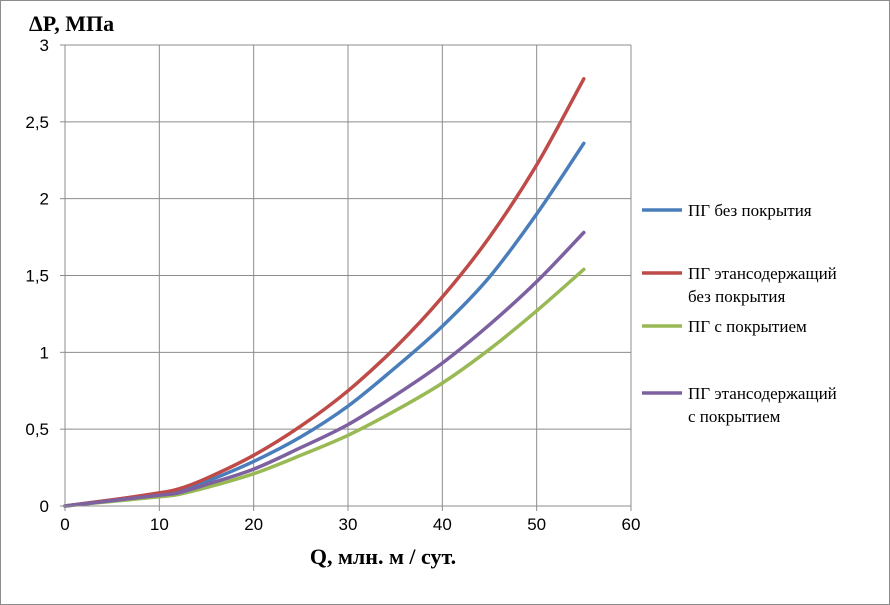  Describe the element at coordinates (383, 556) in the screenshot. I see `x-axis-title: Q, млн. м / сут.` at that location.